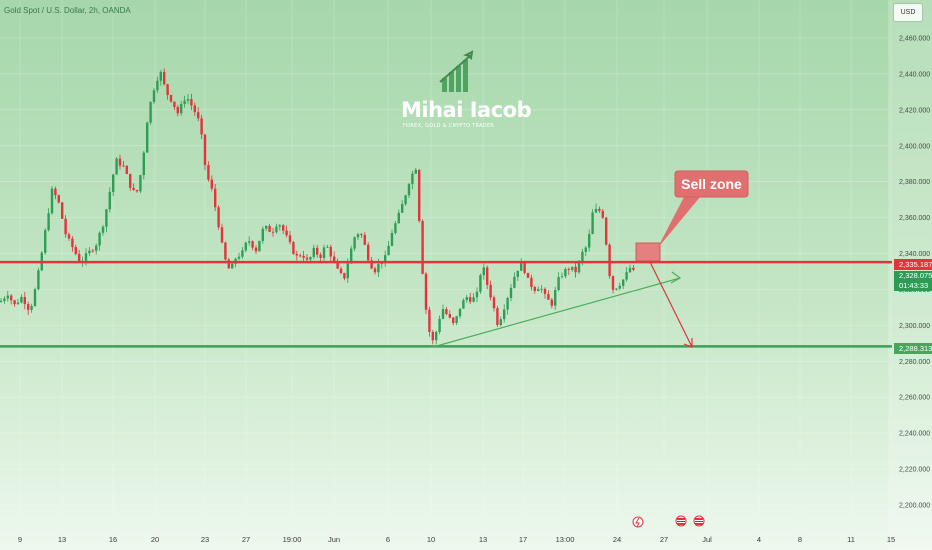 This screenshot has width=932, height=550. Describe the element at coordinates (913, 286) in the screenshot. I see `bar-countdown-tag: 01:43:33` at that location.